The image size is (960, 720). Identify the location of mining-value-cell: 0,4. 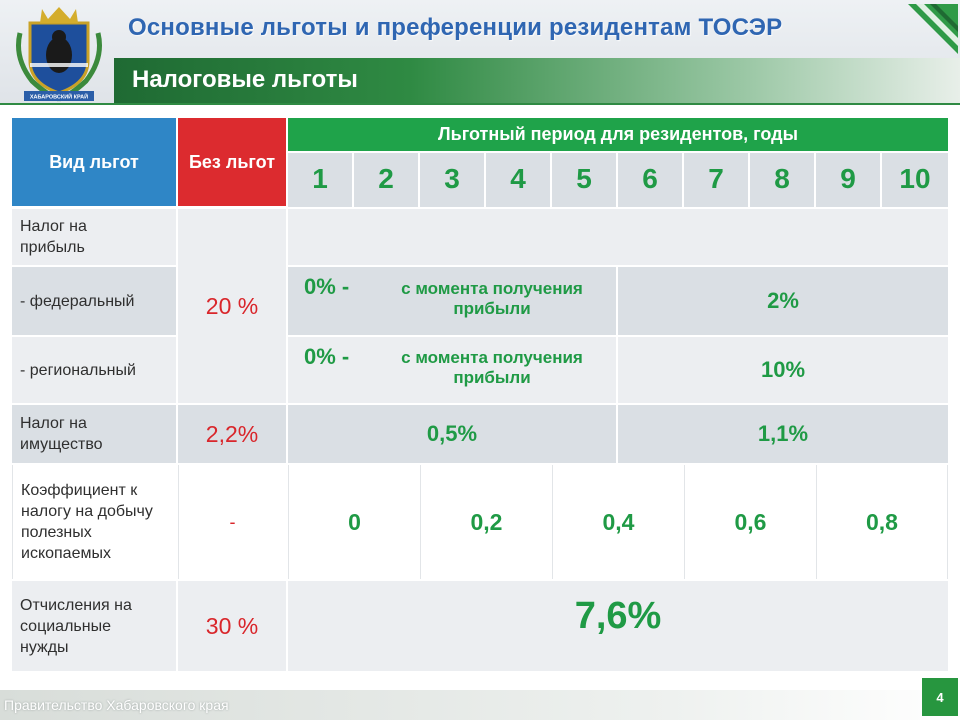
(618, 522).